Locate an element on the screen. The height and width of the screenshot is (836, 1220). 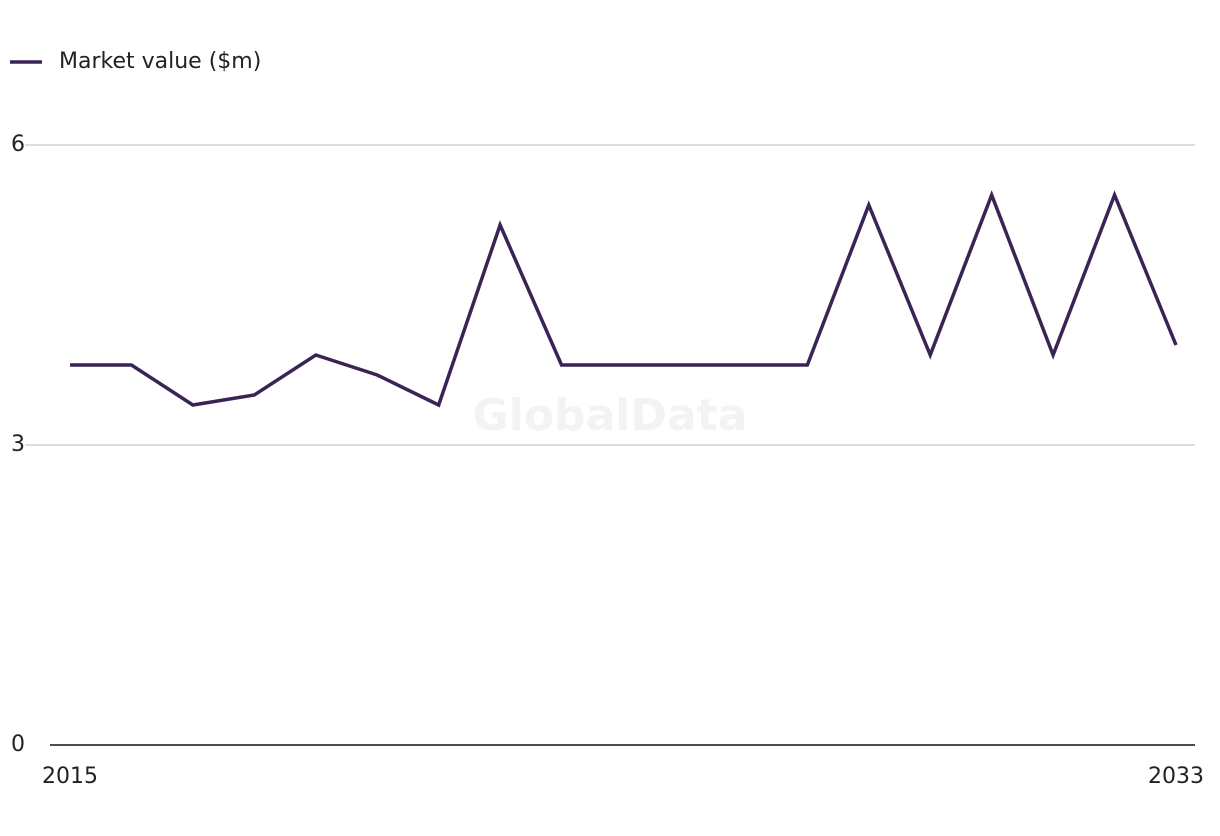
legend-label: Market value ($m) is located at coordinates (160, 61).